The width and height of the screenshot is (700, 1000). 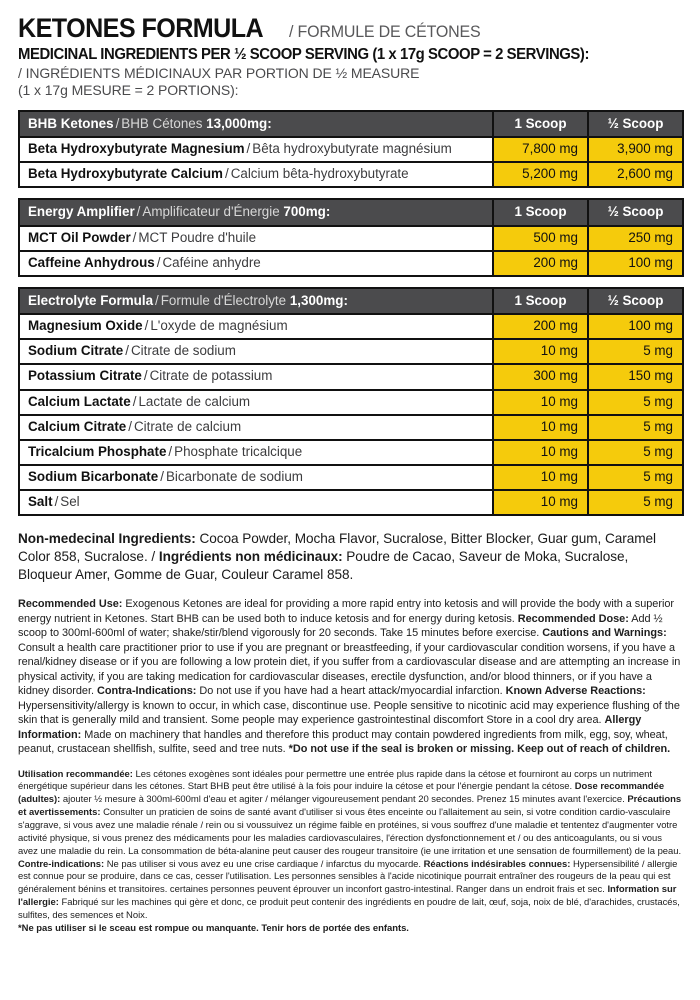 What do you see at coordinates (541, 237) in the screenshot?
I see `value-one-scoop: 500 mg` at bounding box center [541, 237].